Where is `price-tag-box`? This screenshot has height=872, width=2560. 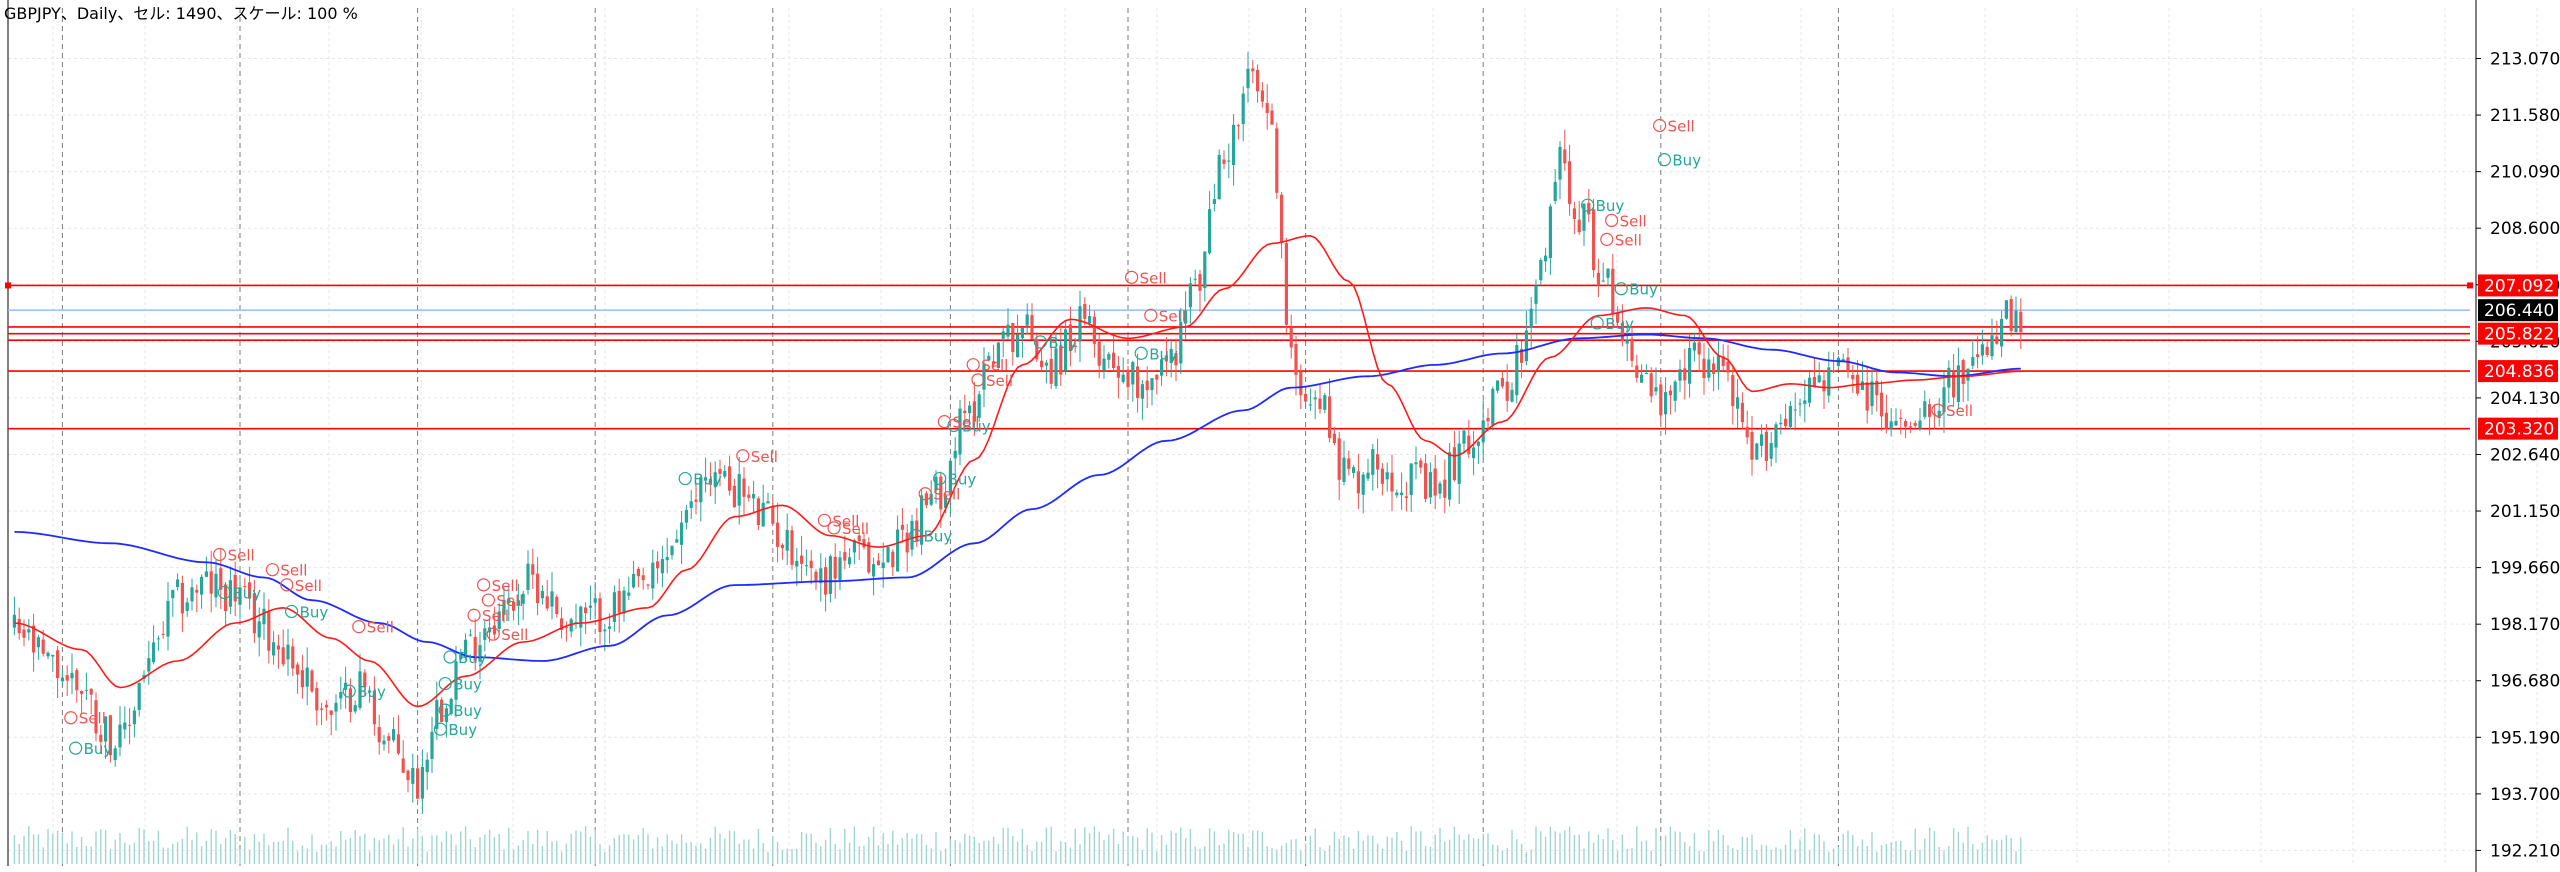
price-tag-box is located at coordinates (2518, 333).